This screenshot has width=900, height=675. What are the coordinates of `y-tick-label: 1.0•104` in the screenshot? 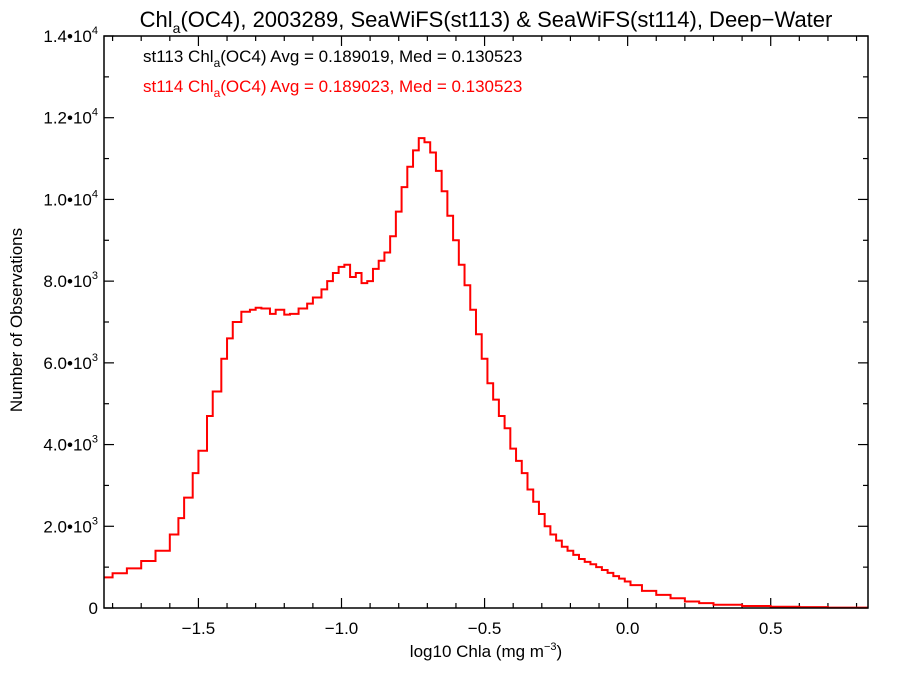 It's located at (70, 198).